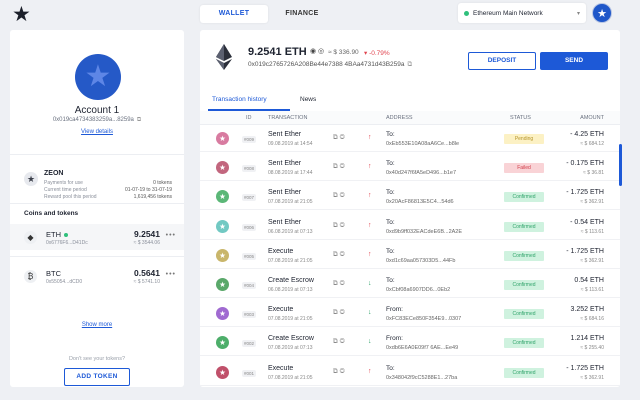 Image resolution: width=640 pixels, height=400 pixels. What do you see at coordinates (249, 102) in the screenshot?
I see `tab-transaction-history: Transaction history` at bounding box center [249, 102].